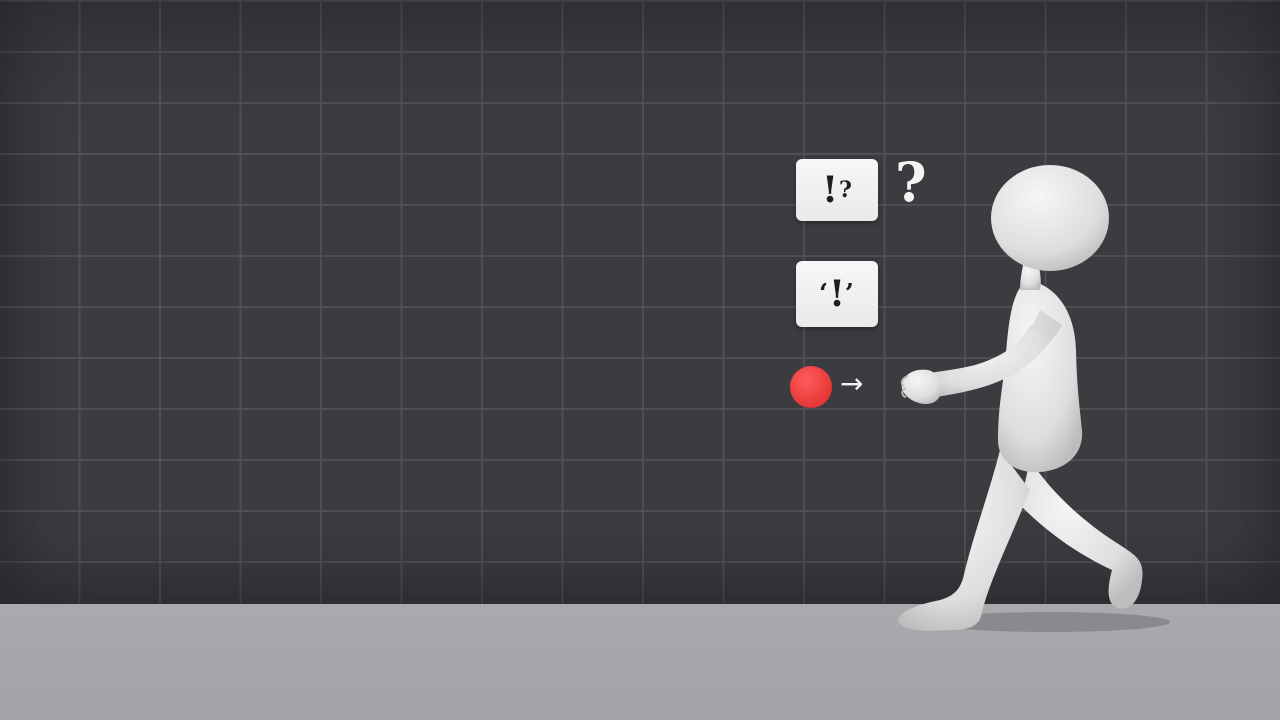 This screenshot has height=720, width=1280. I want to click on card-2-exclamation: !, so click(837, 294).